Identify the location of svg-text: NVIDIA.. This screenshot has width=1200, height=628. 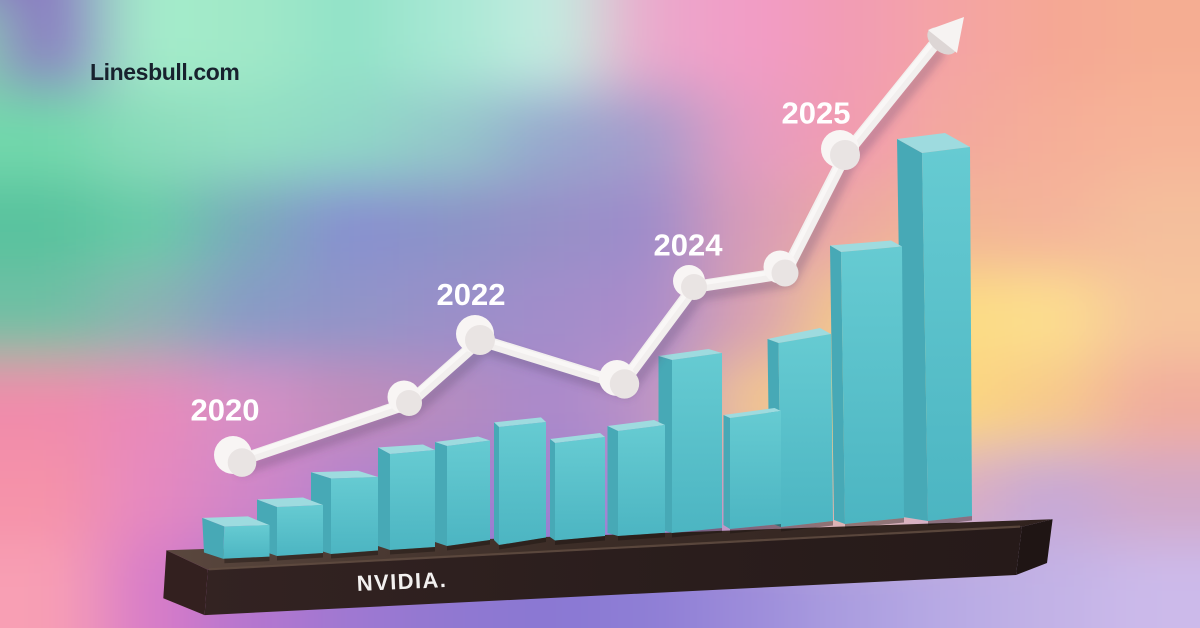
(402, 581).